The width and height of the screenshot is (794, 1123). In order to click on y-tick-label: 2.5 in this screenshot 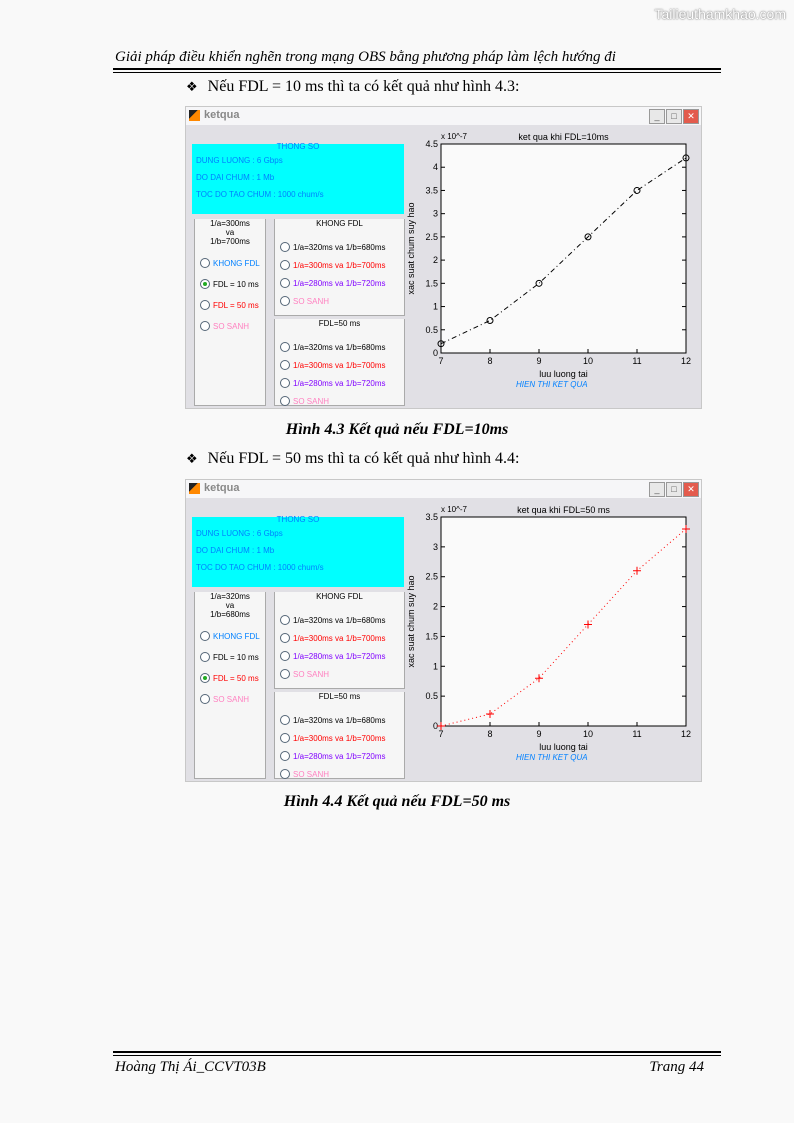, I will do `click(431, 577)`.